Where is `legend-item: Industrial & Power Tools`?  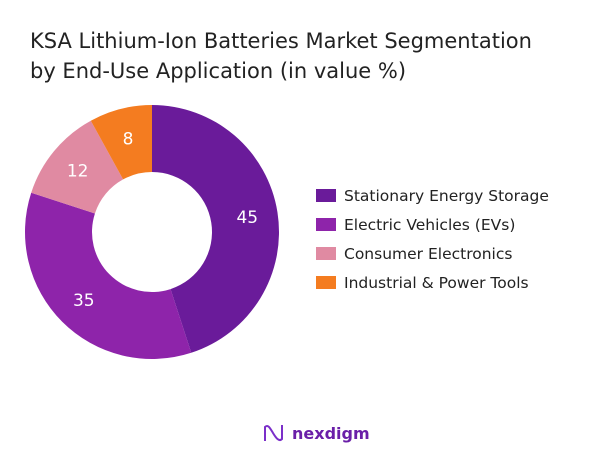
legend-item: Industrial & Power Tools is located at coordinates (432, 282).